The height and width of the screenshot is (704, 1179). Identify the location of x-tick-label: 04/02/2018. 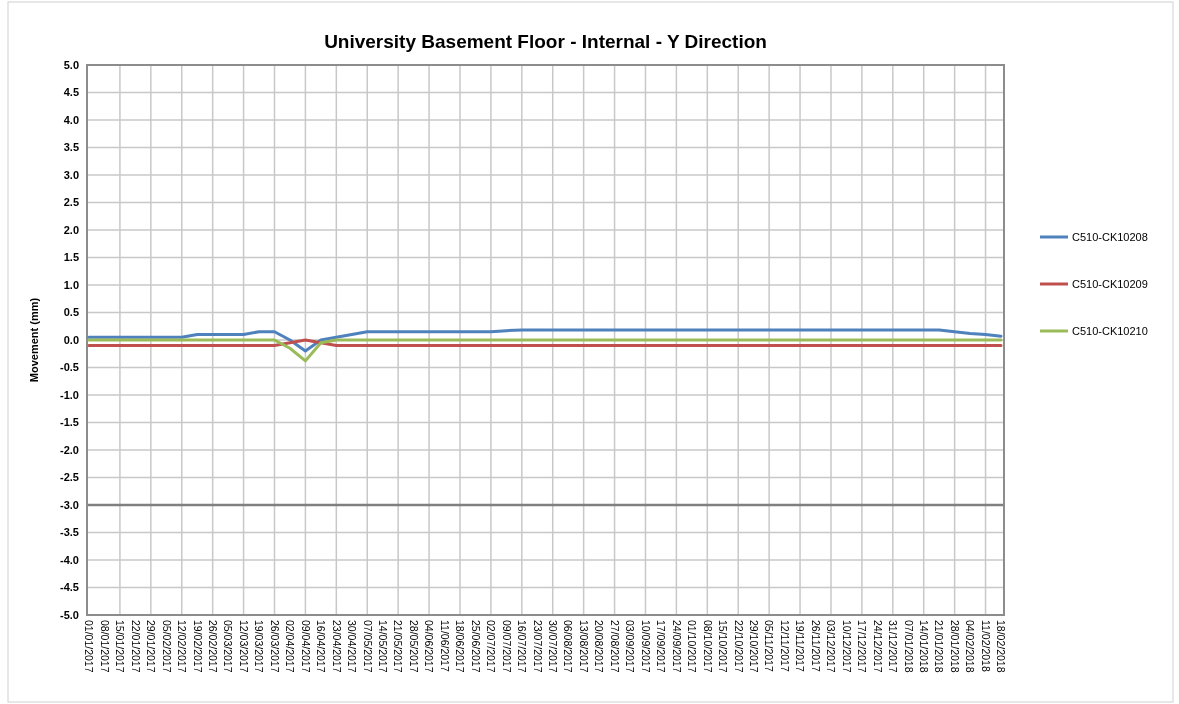
(970, 646).